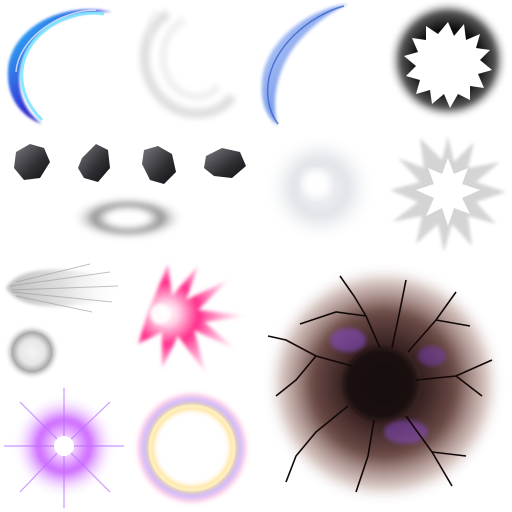 The image size is (512, 512). I want to click on white-star-burst-sprite, so click(448, 192).